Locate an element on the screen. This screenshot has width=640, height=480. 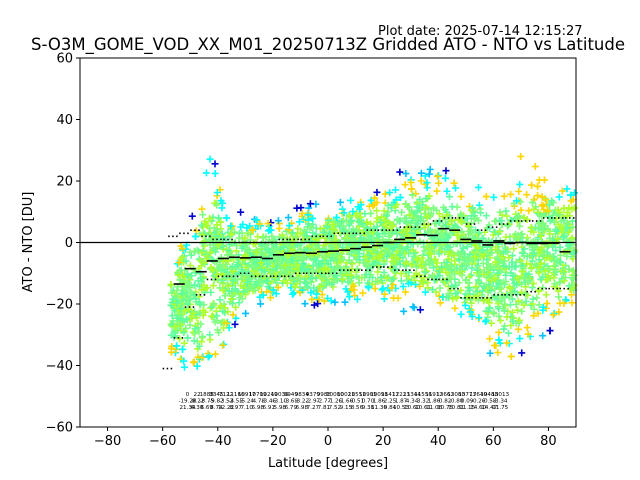
y-tick-label: 0 is located at coordinates (69, 243).